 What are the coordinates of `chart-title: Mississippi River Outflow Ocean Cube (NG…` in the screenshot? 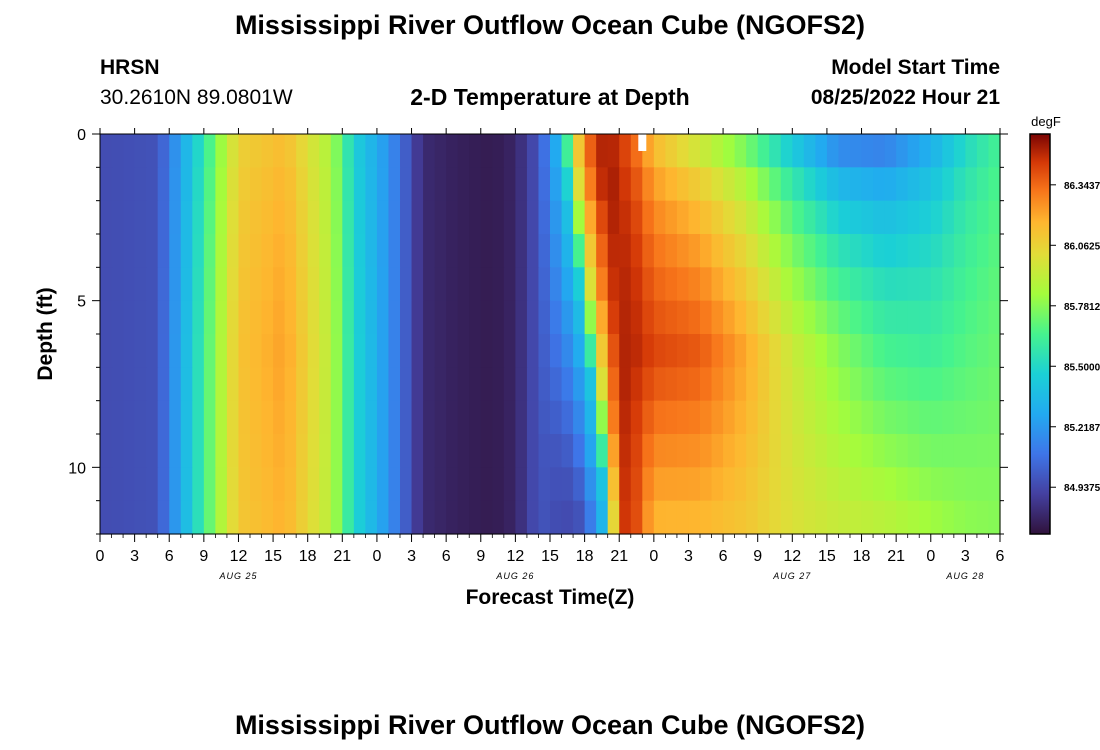 It's located at (550, 25).